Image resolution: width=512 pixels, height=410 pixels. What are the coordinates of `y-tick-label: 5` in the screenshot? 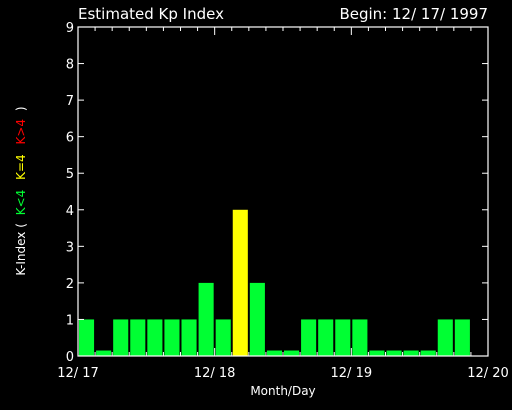 It's located at (70, 174).